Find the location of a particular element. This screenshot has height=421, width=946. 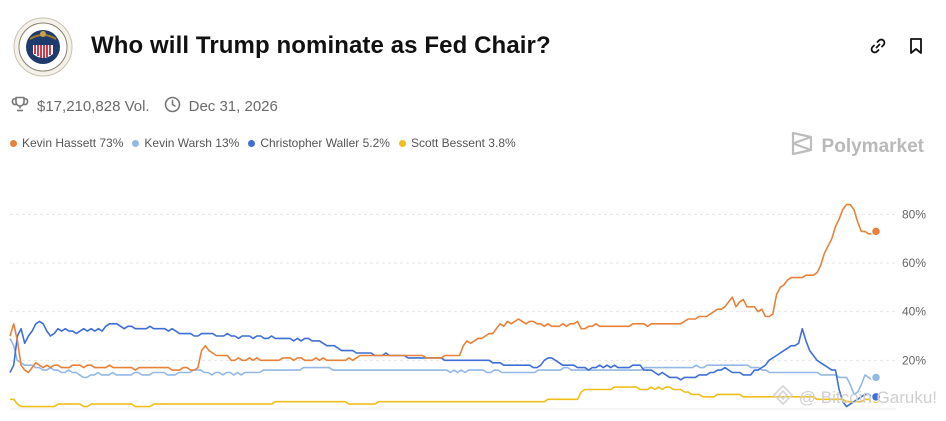

legend-label: Christopher Waller 5.2% is located at coordinates (325, 143).